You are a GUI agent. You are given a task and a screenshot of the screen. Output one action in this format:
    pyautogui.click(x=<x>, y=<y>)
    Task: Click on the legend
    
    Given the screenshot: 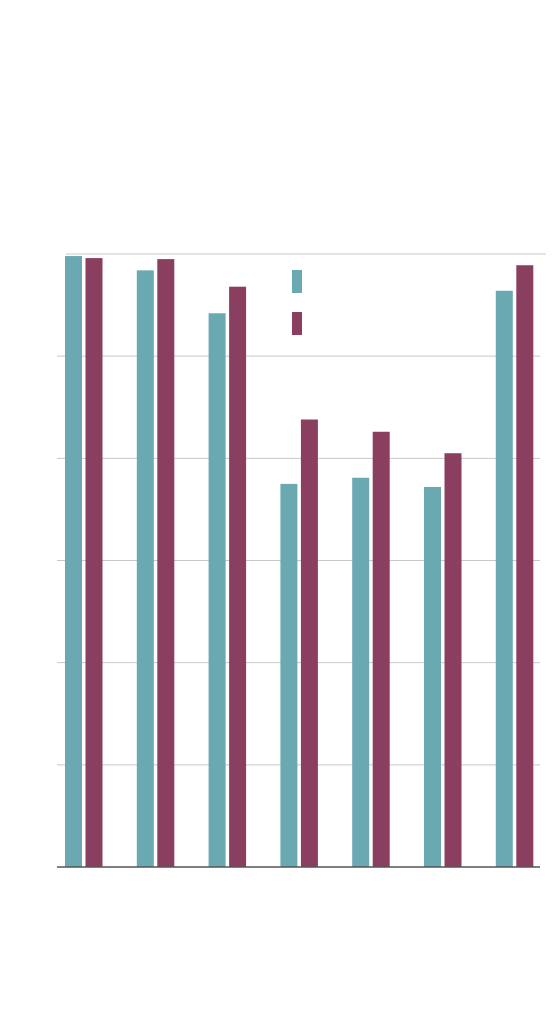 What is the action you would take?
    pyautogui.click(x=297, y=302)
    